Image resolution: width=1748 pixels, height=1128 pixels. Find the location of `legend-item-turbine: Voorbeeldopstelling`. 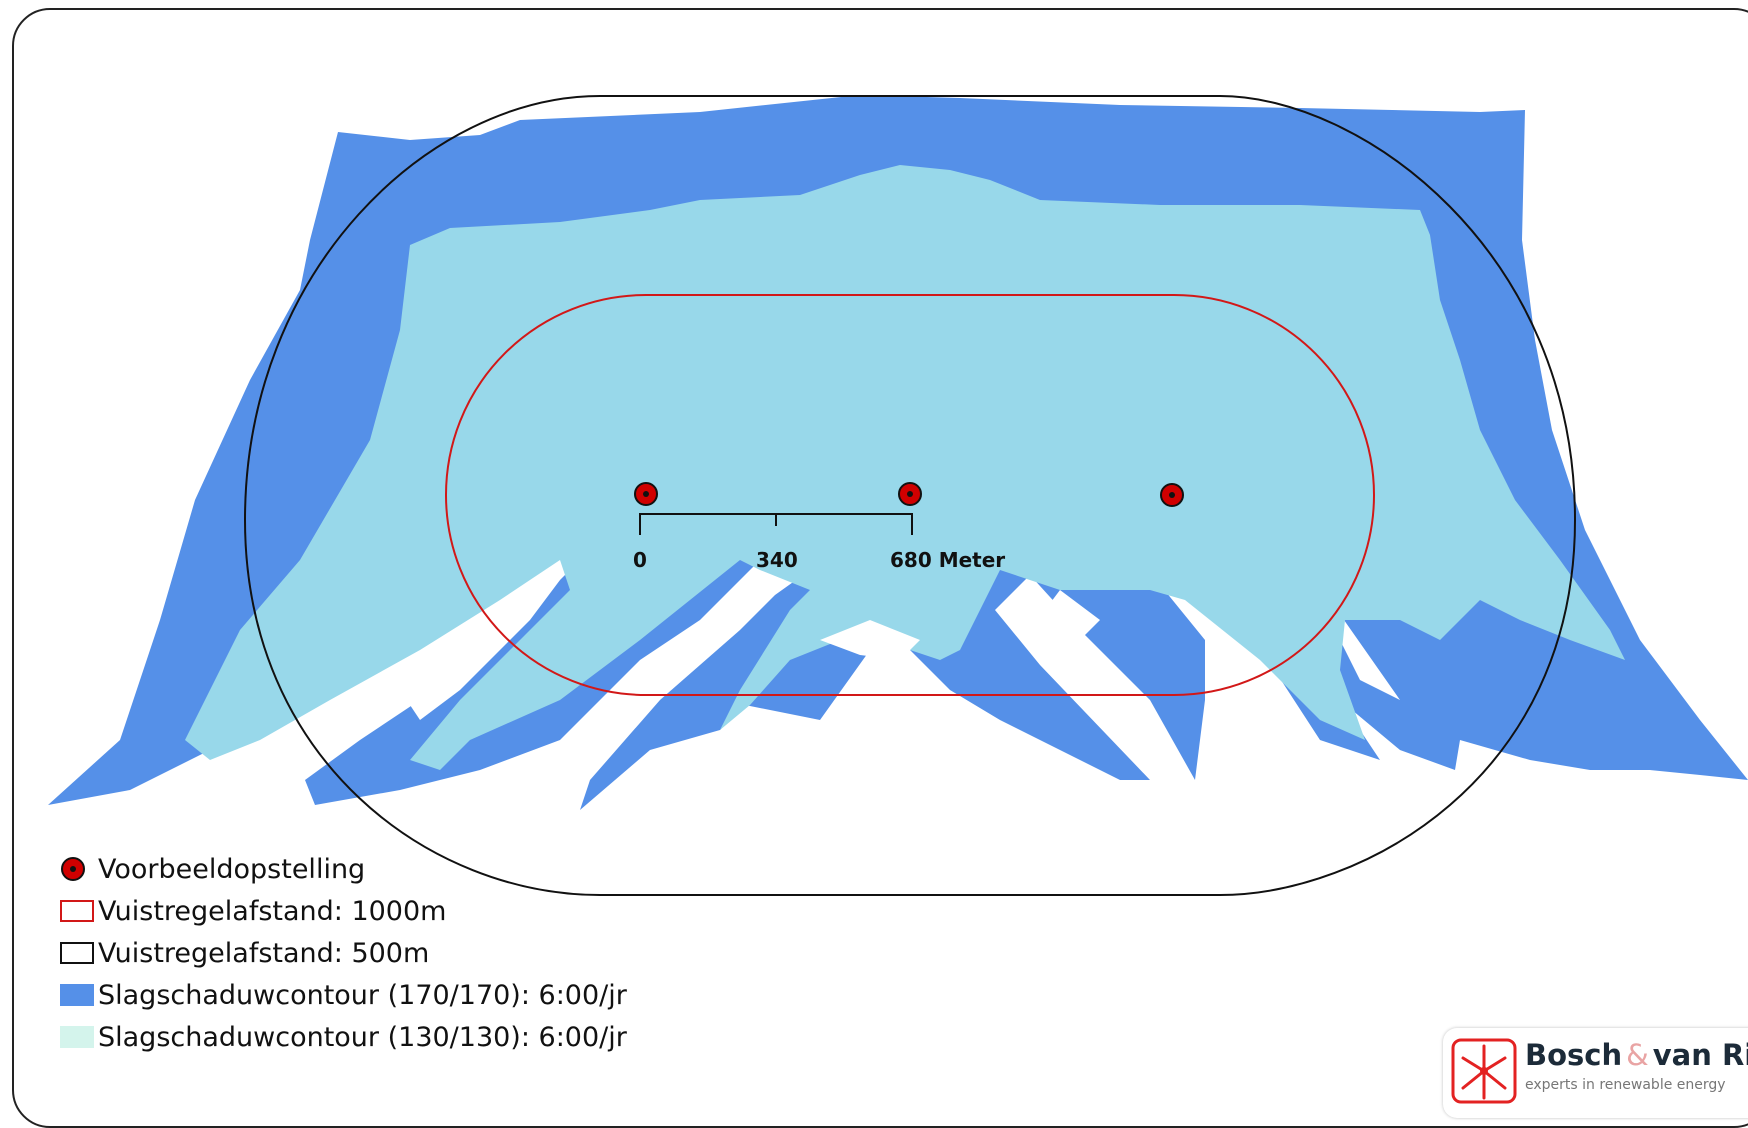

legend-item-turbine: Voorbeeldopstelling is located at coordinates (343, 869).